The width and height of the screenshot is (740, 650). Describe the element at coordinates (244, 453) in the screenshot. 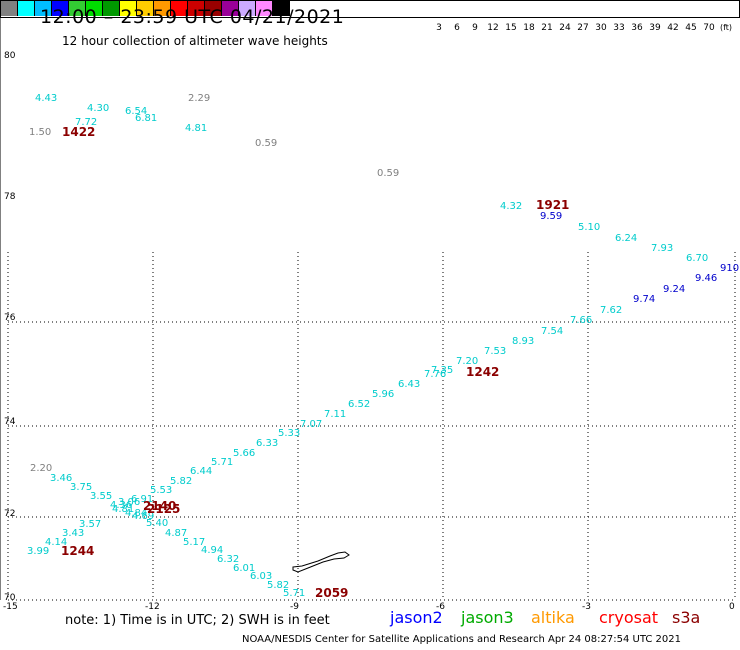

I see `wave-height-value: 5.66` at that location.